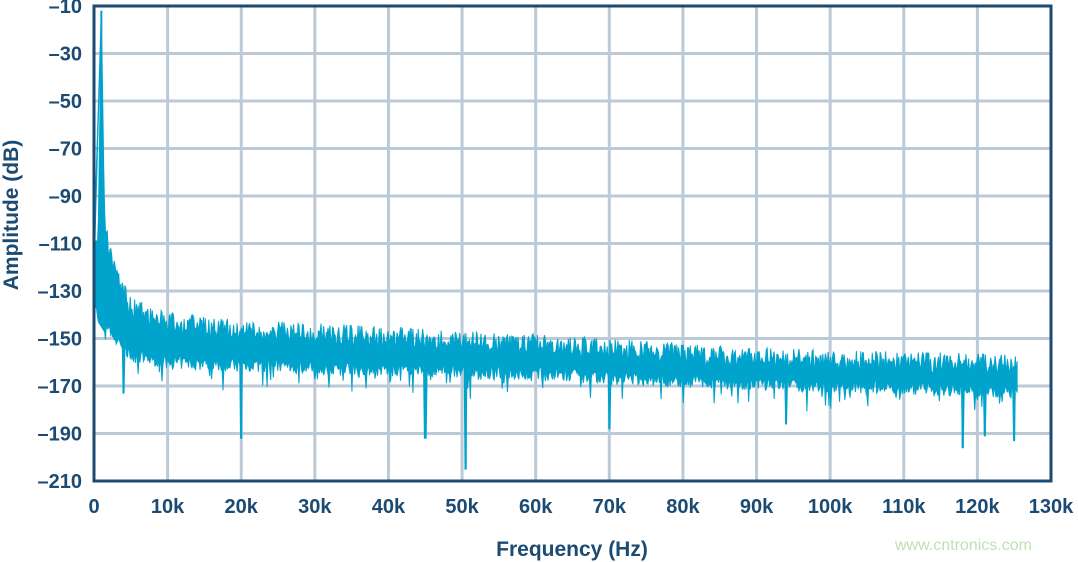  What do you see at coordinates (93, 507) in the screenshot?
I see `x-tick-label: 0` at bounding box center [93, 507].